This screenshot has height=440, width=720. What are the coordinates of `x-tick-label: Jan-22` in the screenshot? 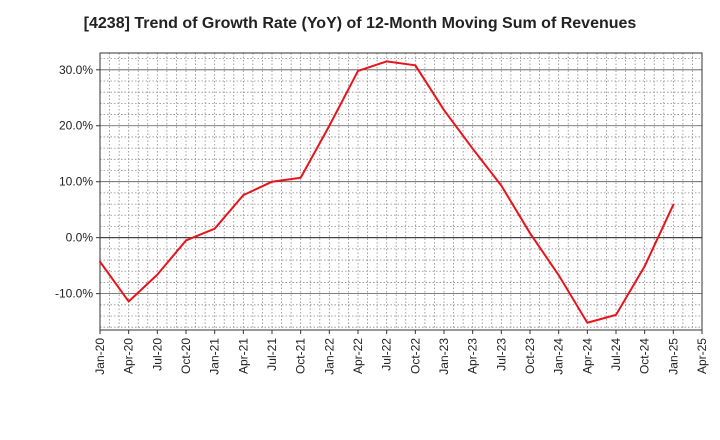 It's located at (329, 356).